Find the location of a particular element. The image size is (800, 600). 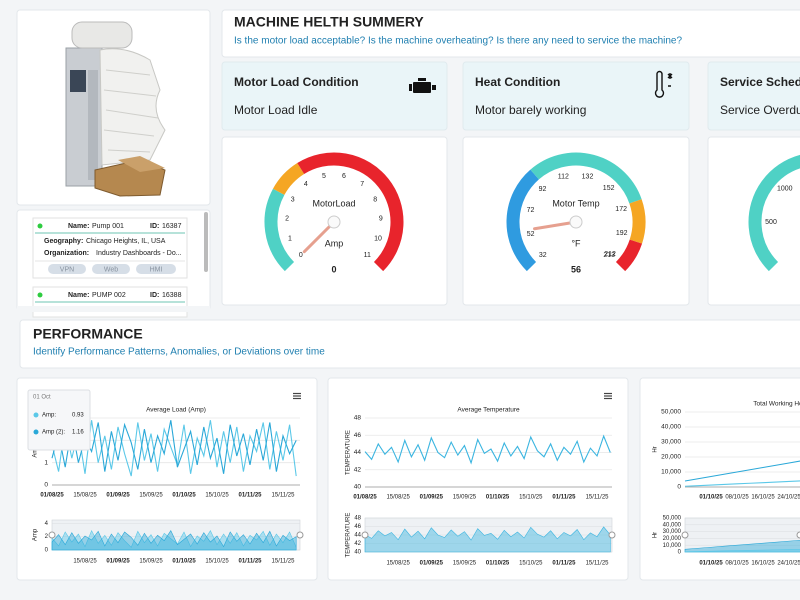

gauge-title: Motor Temp is located at coordinates (575, 203).